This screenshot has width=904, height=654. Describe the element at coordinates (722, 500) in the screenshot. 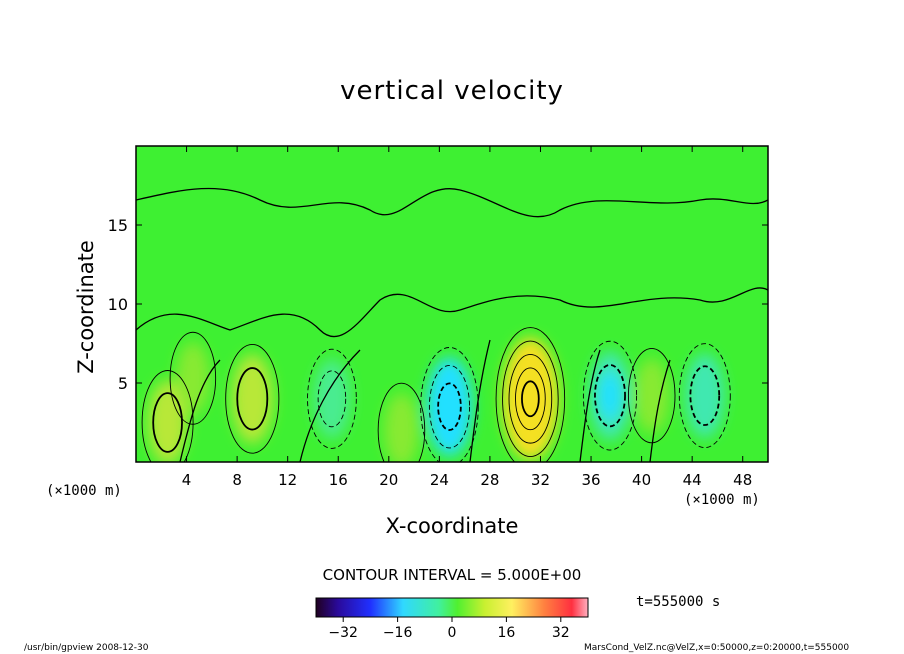

I see `x-unit-label-right: (×1000 m)` at that location.